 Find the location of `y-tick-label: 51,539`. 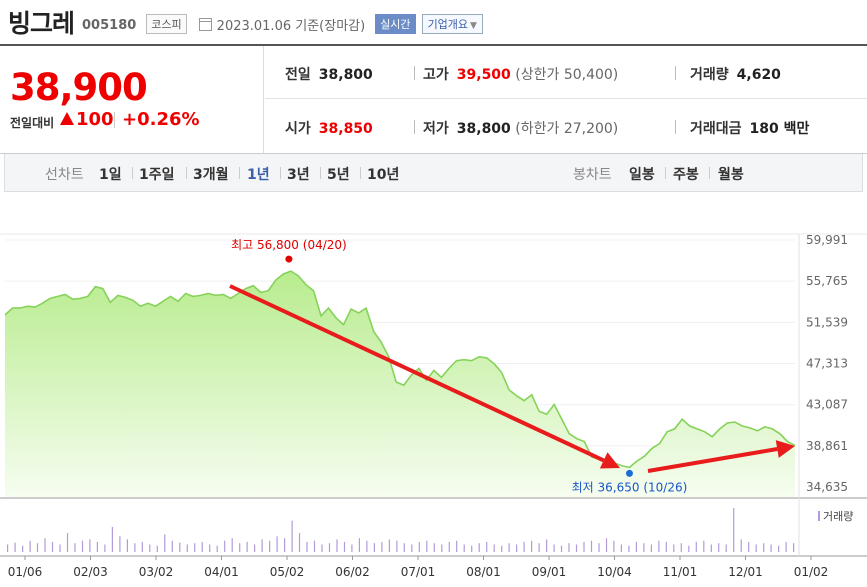

y-tick-label: 51,539 is located at coordinates (827, 322).